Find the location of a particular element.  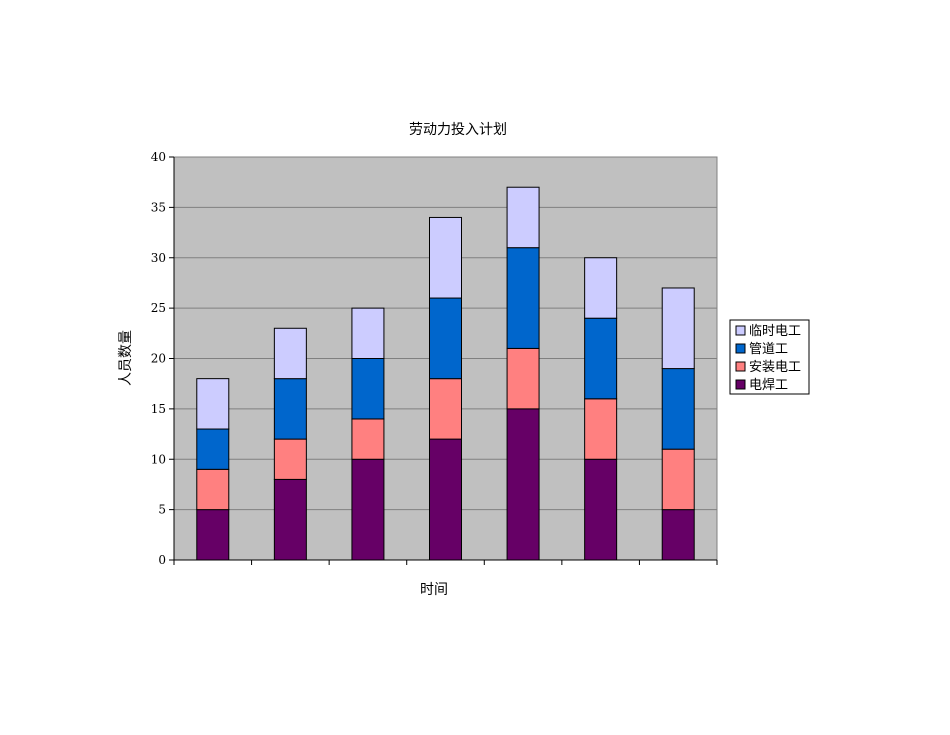

legend-label: 临时电工 is located at coordinates (775, 331).